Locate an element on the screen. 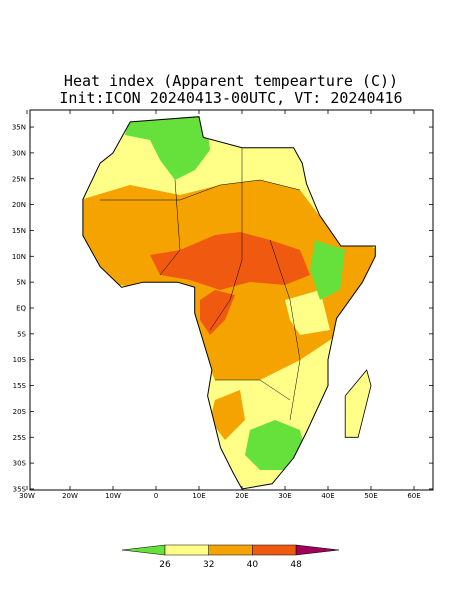 This screenshot has width=463, height=604. colorbar-high is located at coordinates (317, 550).